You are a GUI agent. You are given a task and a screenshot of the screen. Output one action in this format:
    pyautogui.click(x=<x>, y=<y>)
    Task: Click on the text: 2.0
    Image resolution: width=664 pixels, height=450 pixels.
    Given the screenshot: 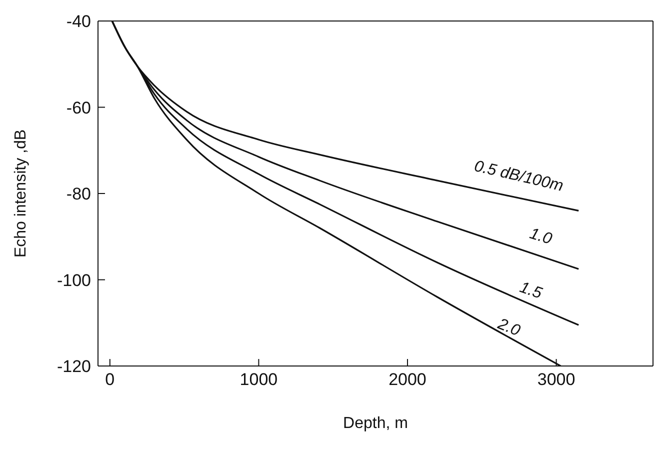 What is the action you would take?
    pyautogui.click(x=508, y=327)
    